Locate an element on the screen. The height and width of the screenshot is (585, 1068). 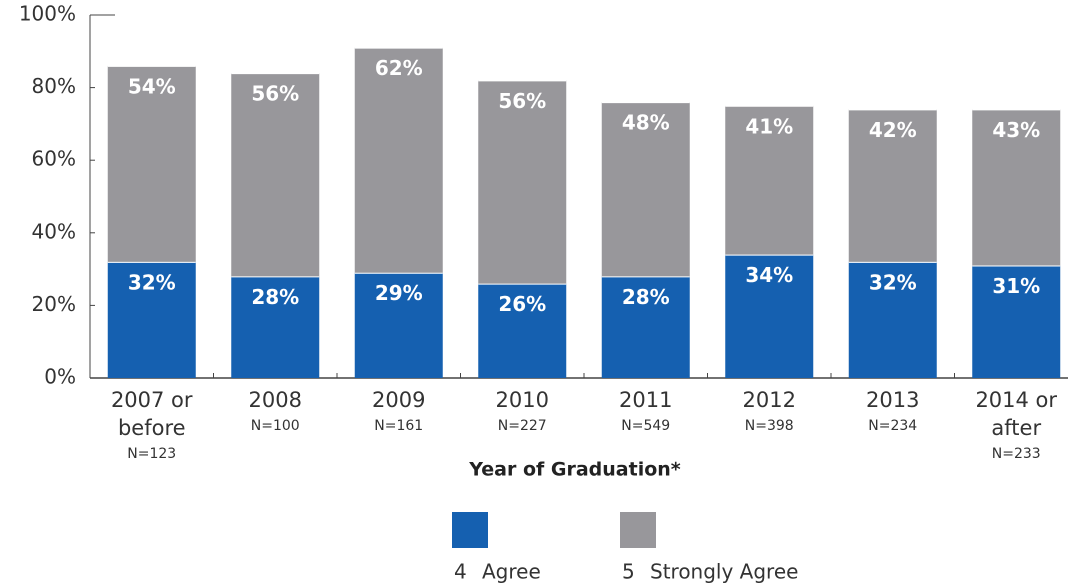
x-axis-title: Year of Graduation* is located at coordinates (574, 470).